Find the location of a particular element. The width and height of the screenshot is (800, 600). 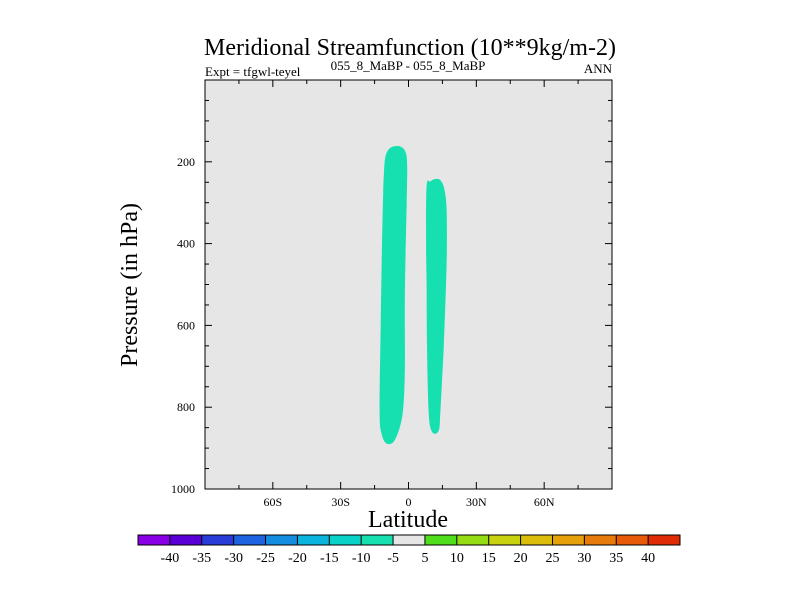

x-tick-label: 0 is located at coordinates (409, 502).